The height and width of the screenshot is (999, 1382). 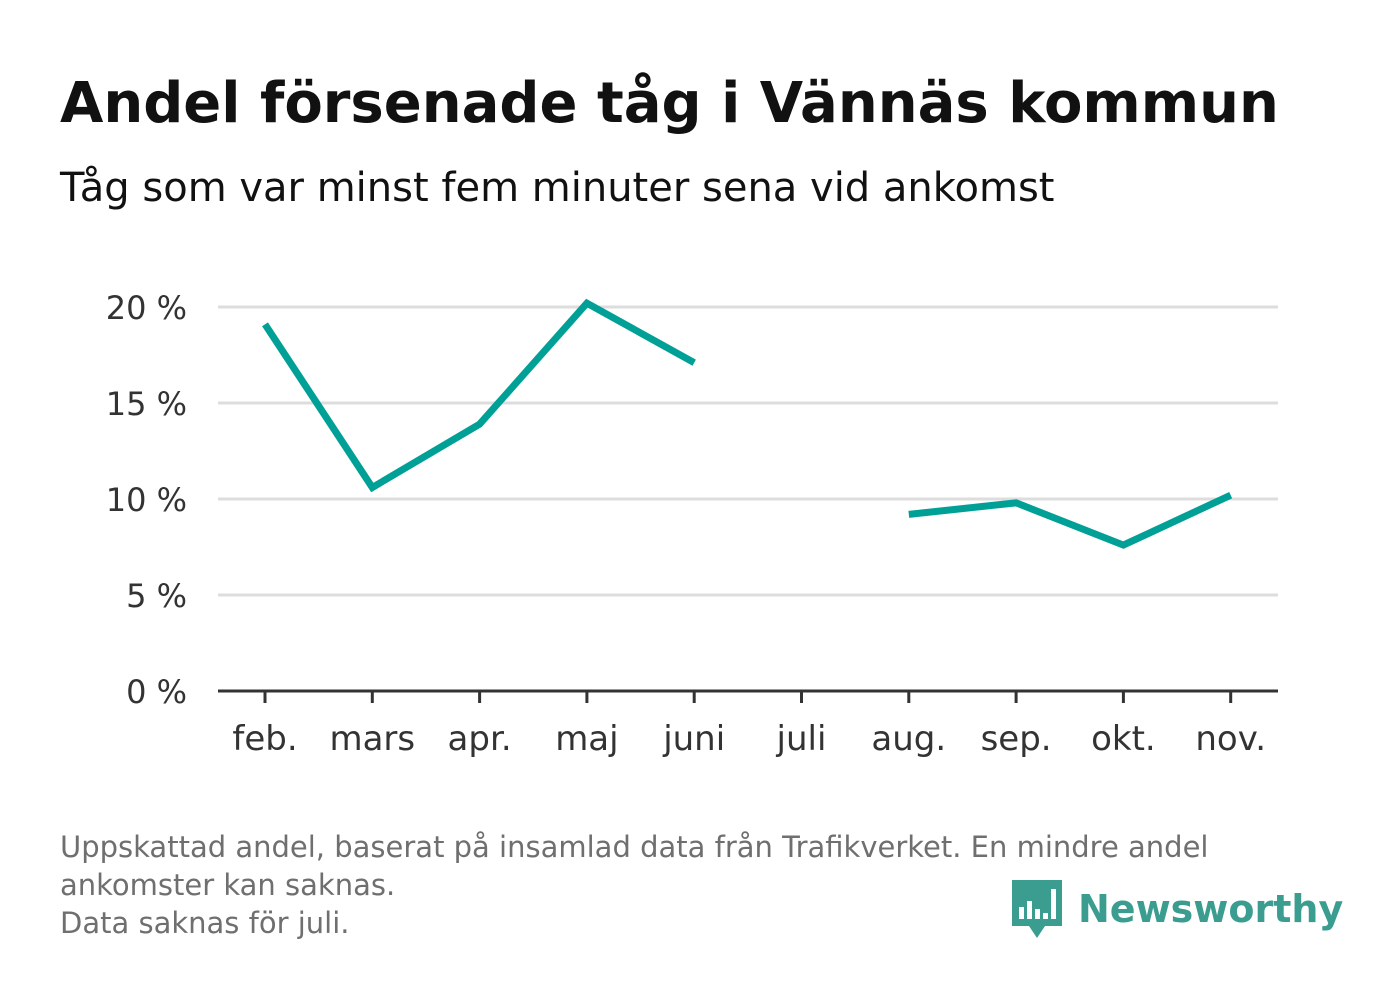 I want to click on y-tick-label: 20 %, so click(x=146, y=308).